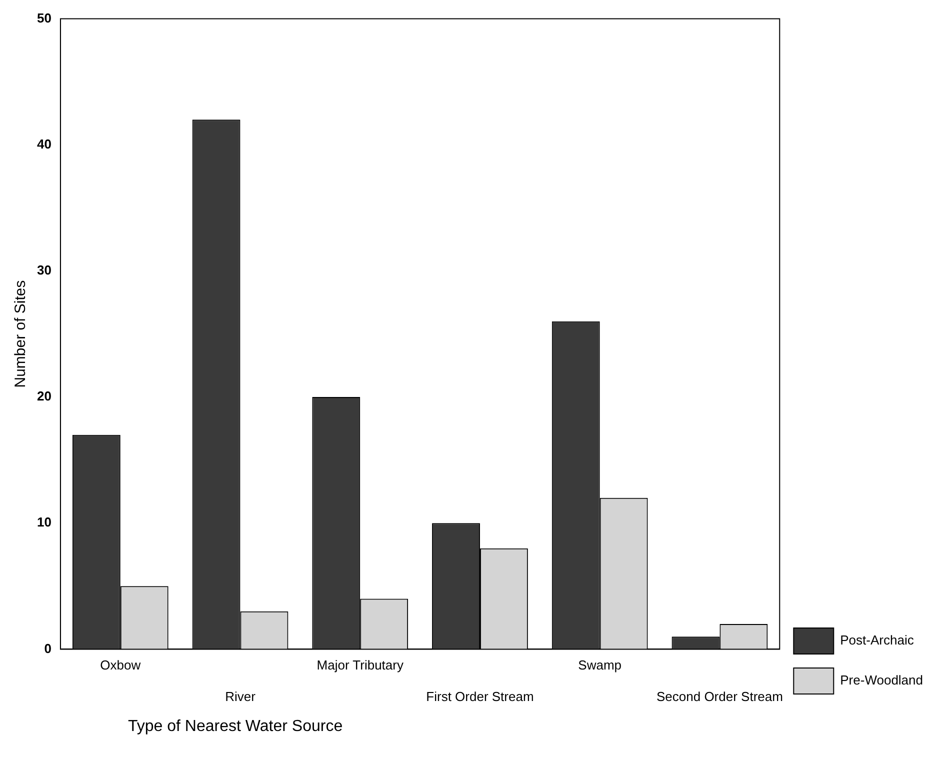  What do you see at coordinates (121, 665) in the screenshot?
I see `x-tick-label: Oxbow` at bounding box center [121, 665].